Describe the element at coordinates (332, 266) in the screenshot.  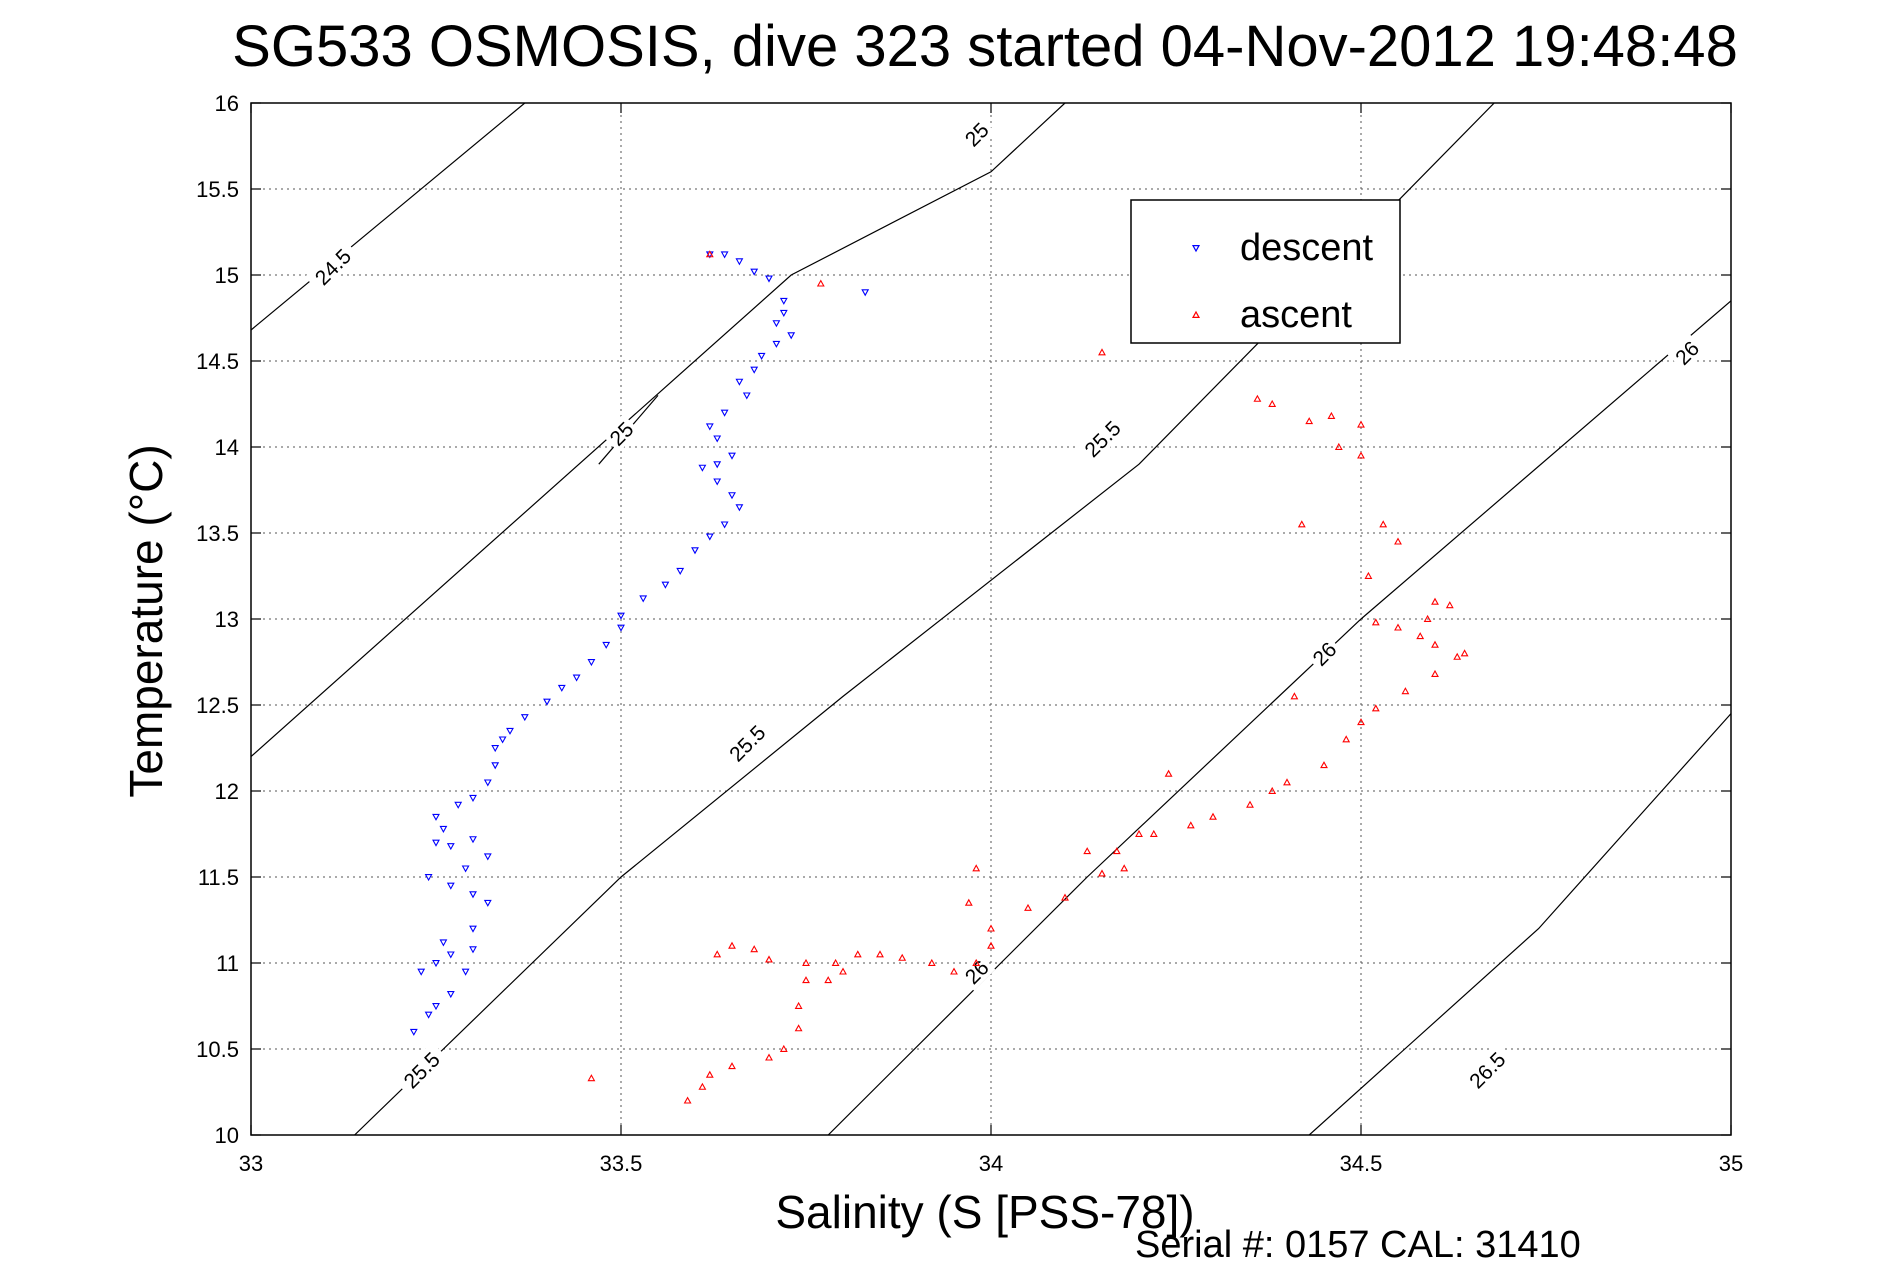
I see `contour-label: 24.5` at that location.